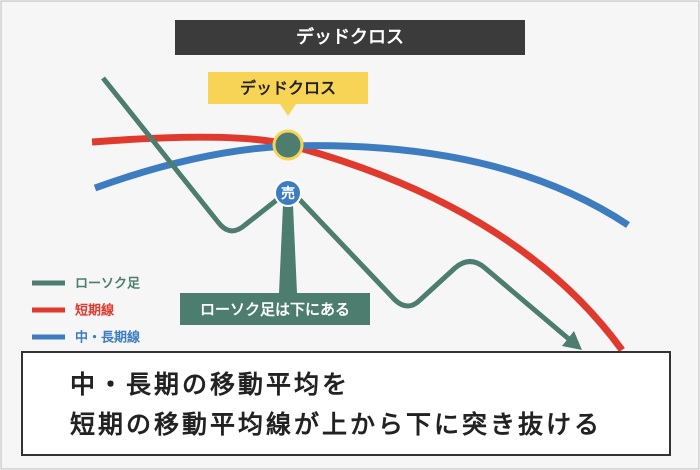 This screenshot has width=700, height=470. What do you see at coordinates (108, 284) in the screenshot?
I see `legend-label: ローソク足` at bounding box center [108, 284].